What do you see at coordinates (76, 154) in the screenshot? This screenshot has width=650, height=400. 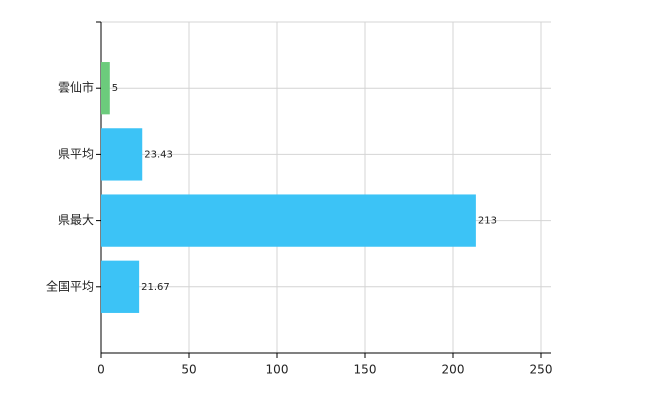 I see `y-tick-label: 県平均` at bounding box center [76, 154].